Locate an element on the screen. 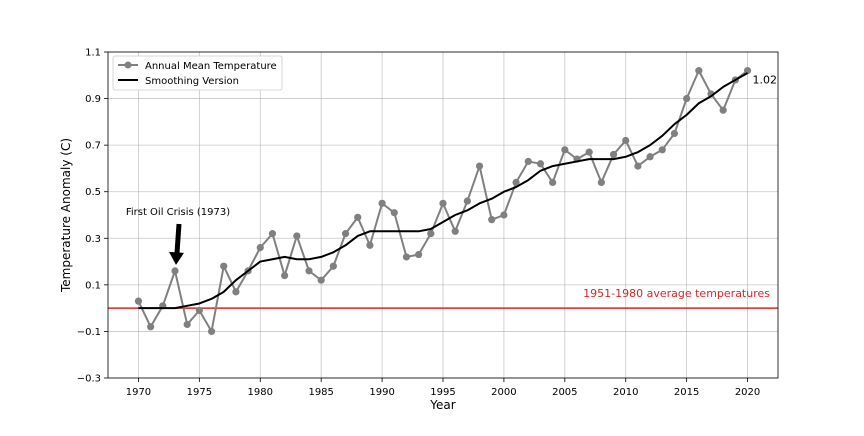 The height and width of the screenshot is (436, 864). x-tick-label: 1995 is located at coordinates (442, 392).